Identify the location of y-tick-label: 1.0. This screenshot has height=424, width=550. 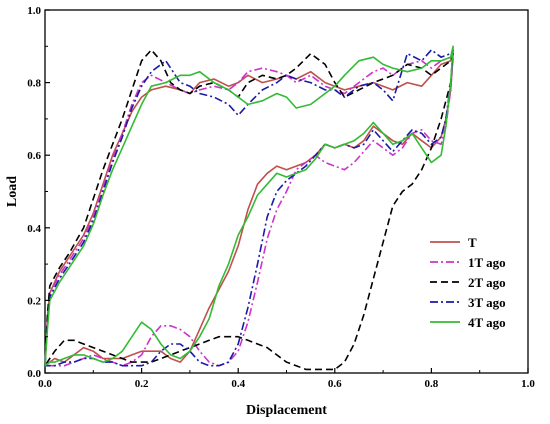
(34, 11).